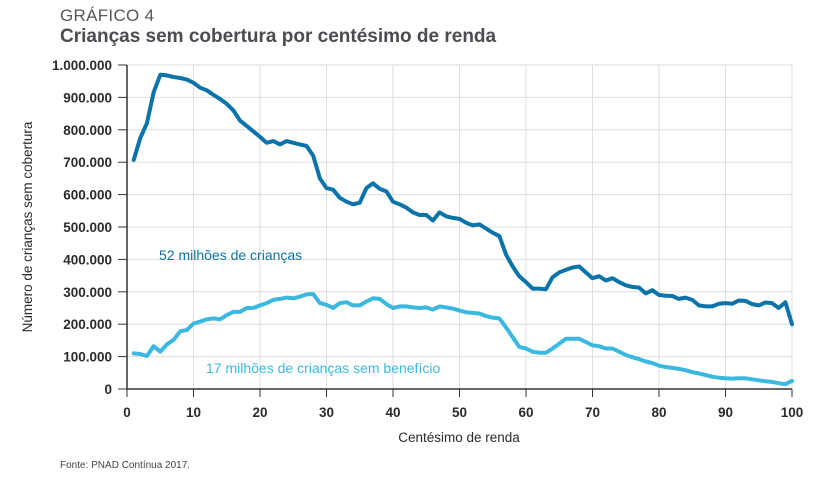  I want to click on y-tick-label: 700.000, so click(87, 162).